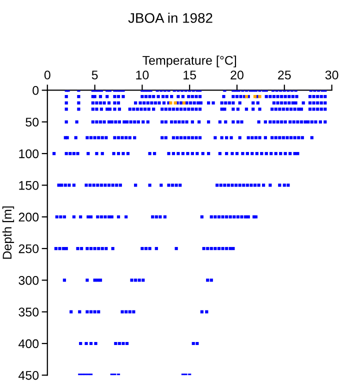 This screenshot has height=384, width=341. Describe the element at coordinates (28, 312) in the screenshot. I see `y-tick-label: 350` at that location.